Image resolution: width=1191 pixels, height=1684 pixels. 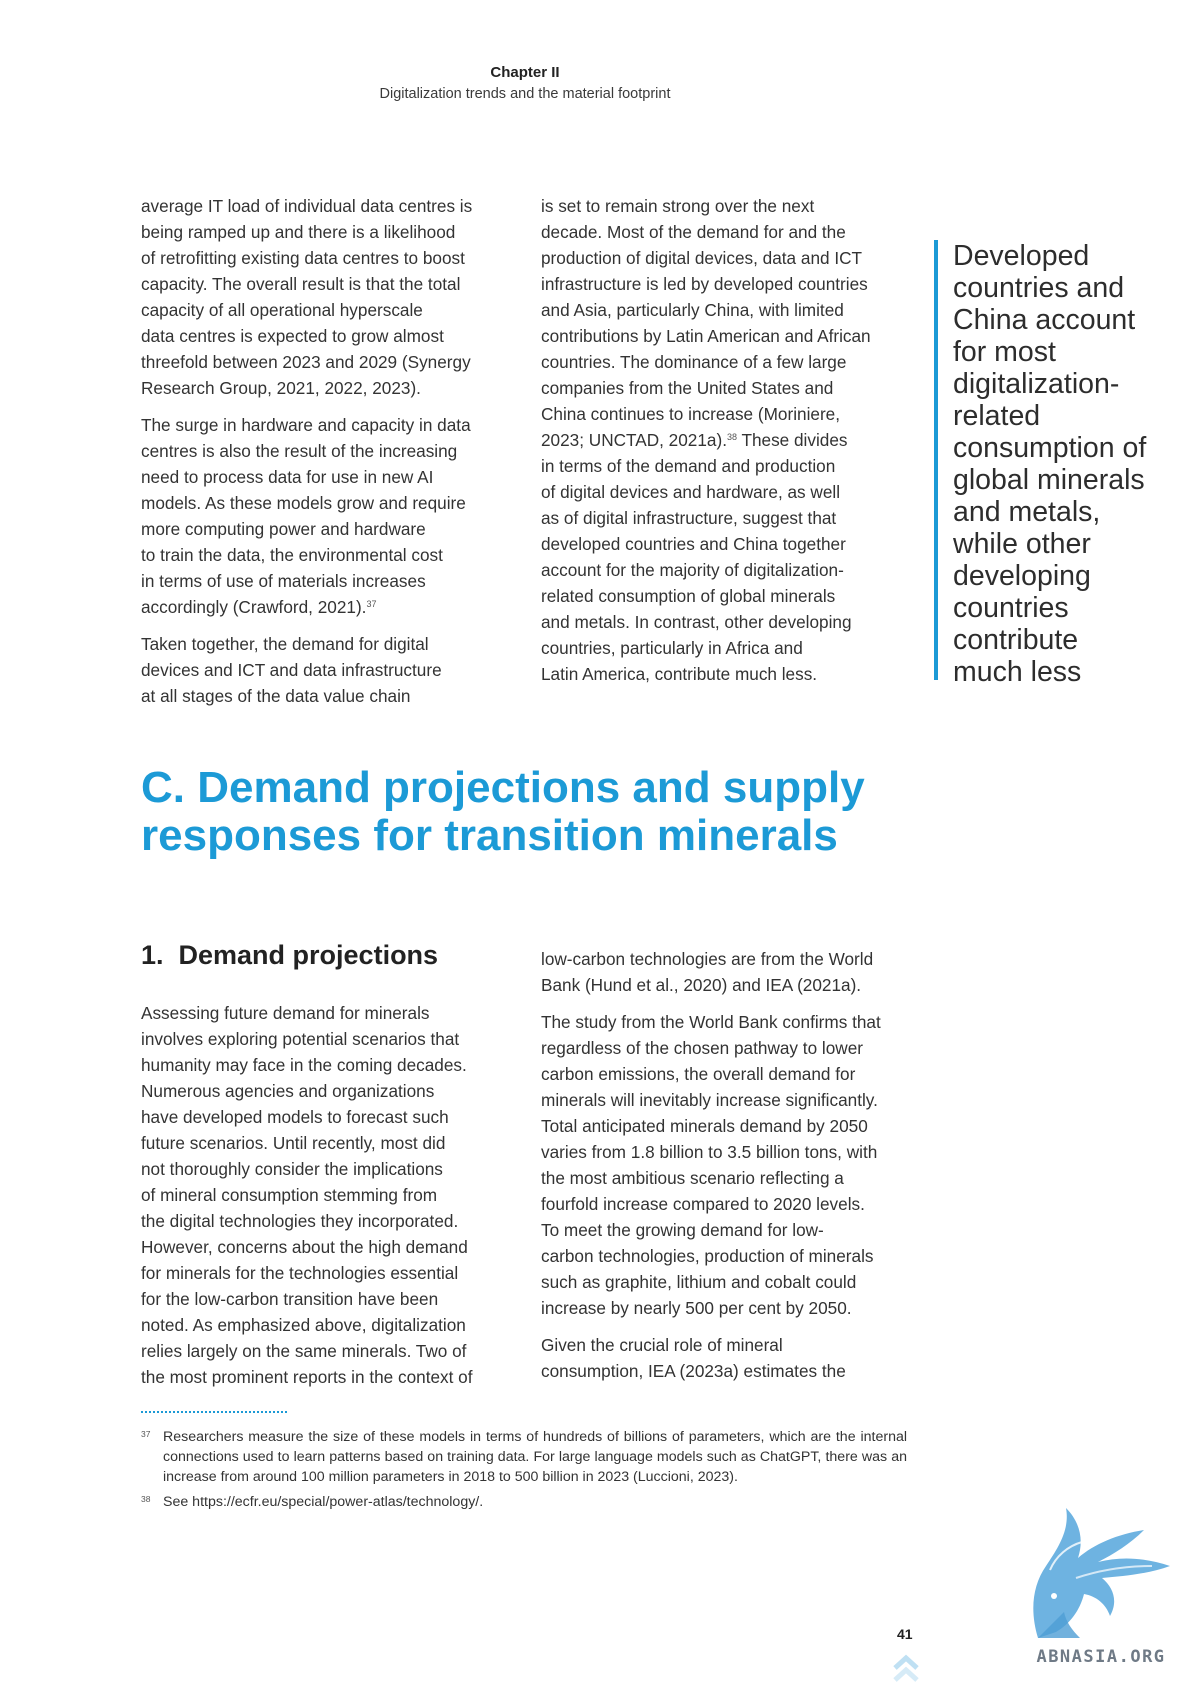 What do you see at coordinates (711, 1371) in the screenshot?
I see `text-line: consumption, IEA (2023a) estimates the` at bounding box center [711, 1371].